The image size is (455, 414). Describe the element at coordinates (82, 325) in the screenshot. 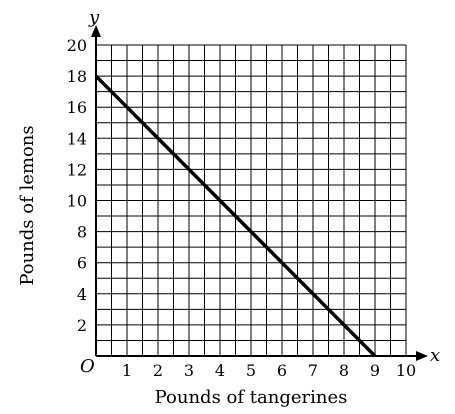

I see `y-tick-label: 2` at that location.